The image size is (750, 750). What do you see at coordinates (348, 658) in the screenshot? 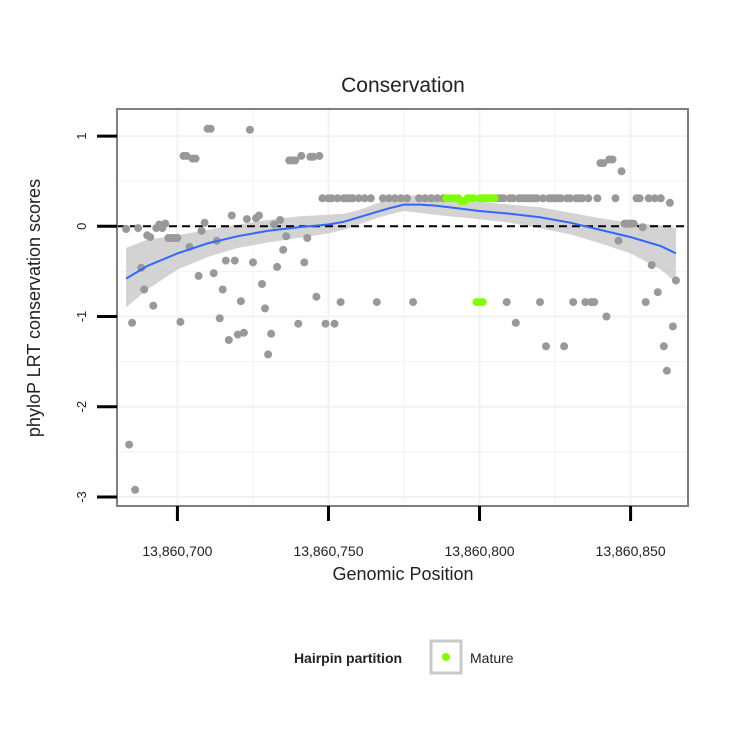
I see `legend-title: Hairpin partition` at bounding box center [348, 658].